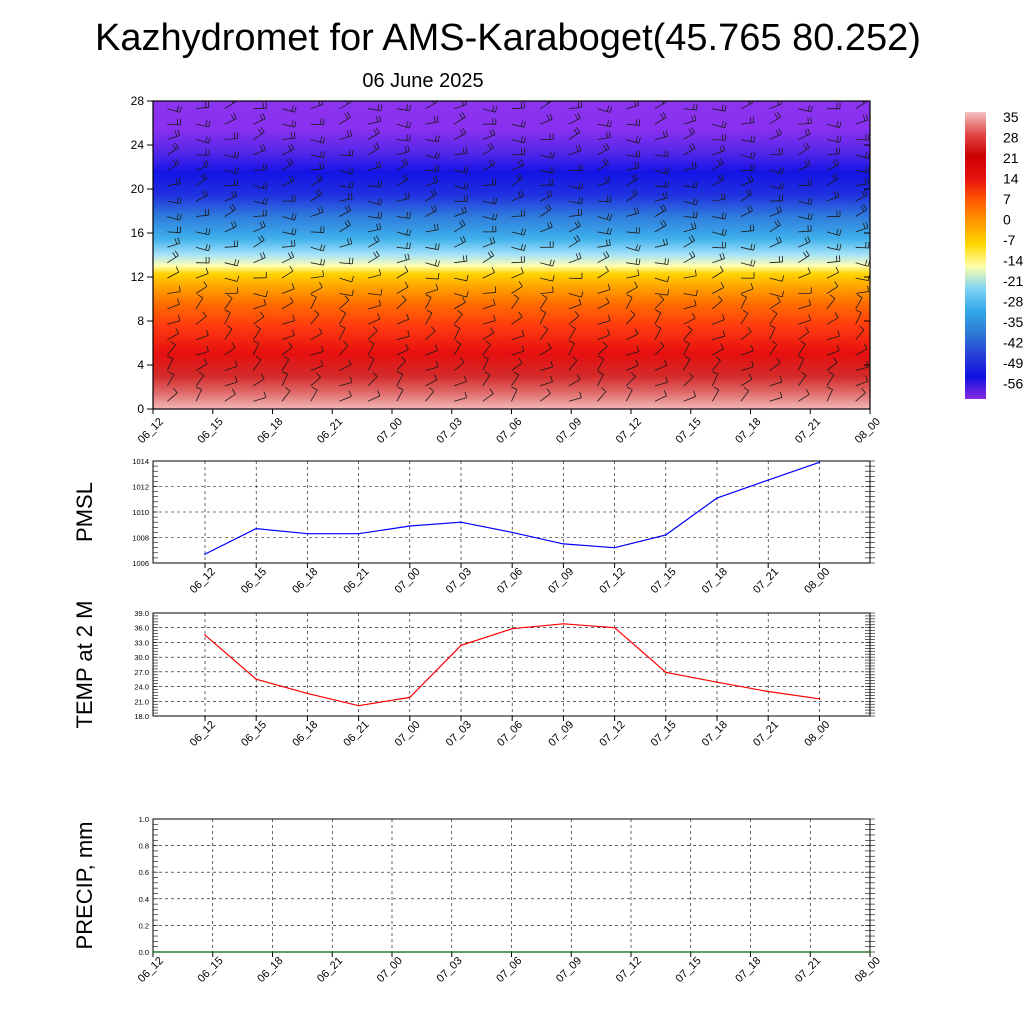 This screenshot has height=1024, width=1024. Describe the element at coordinates (138, 277) in the screenshot. I see `y-tick-label: 12` at that location.